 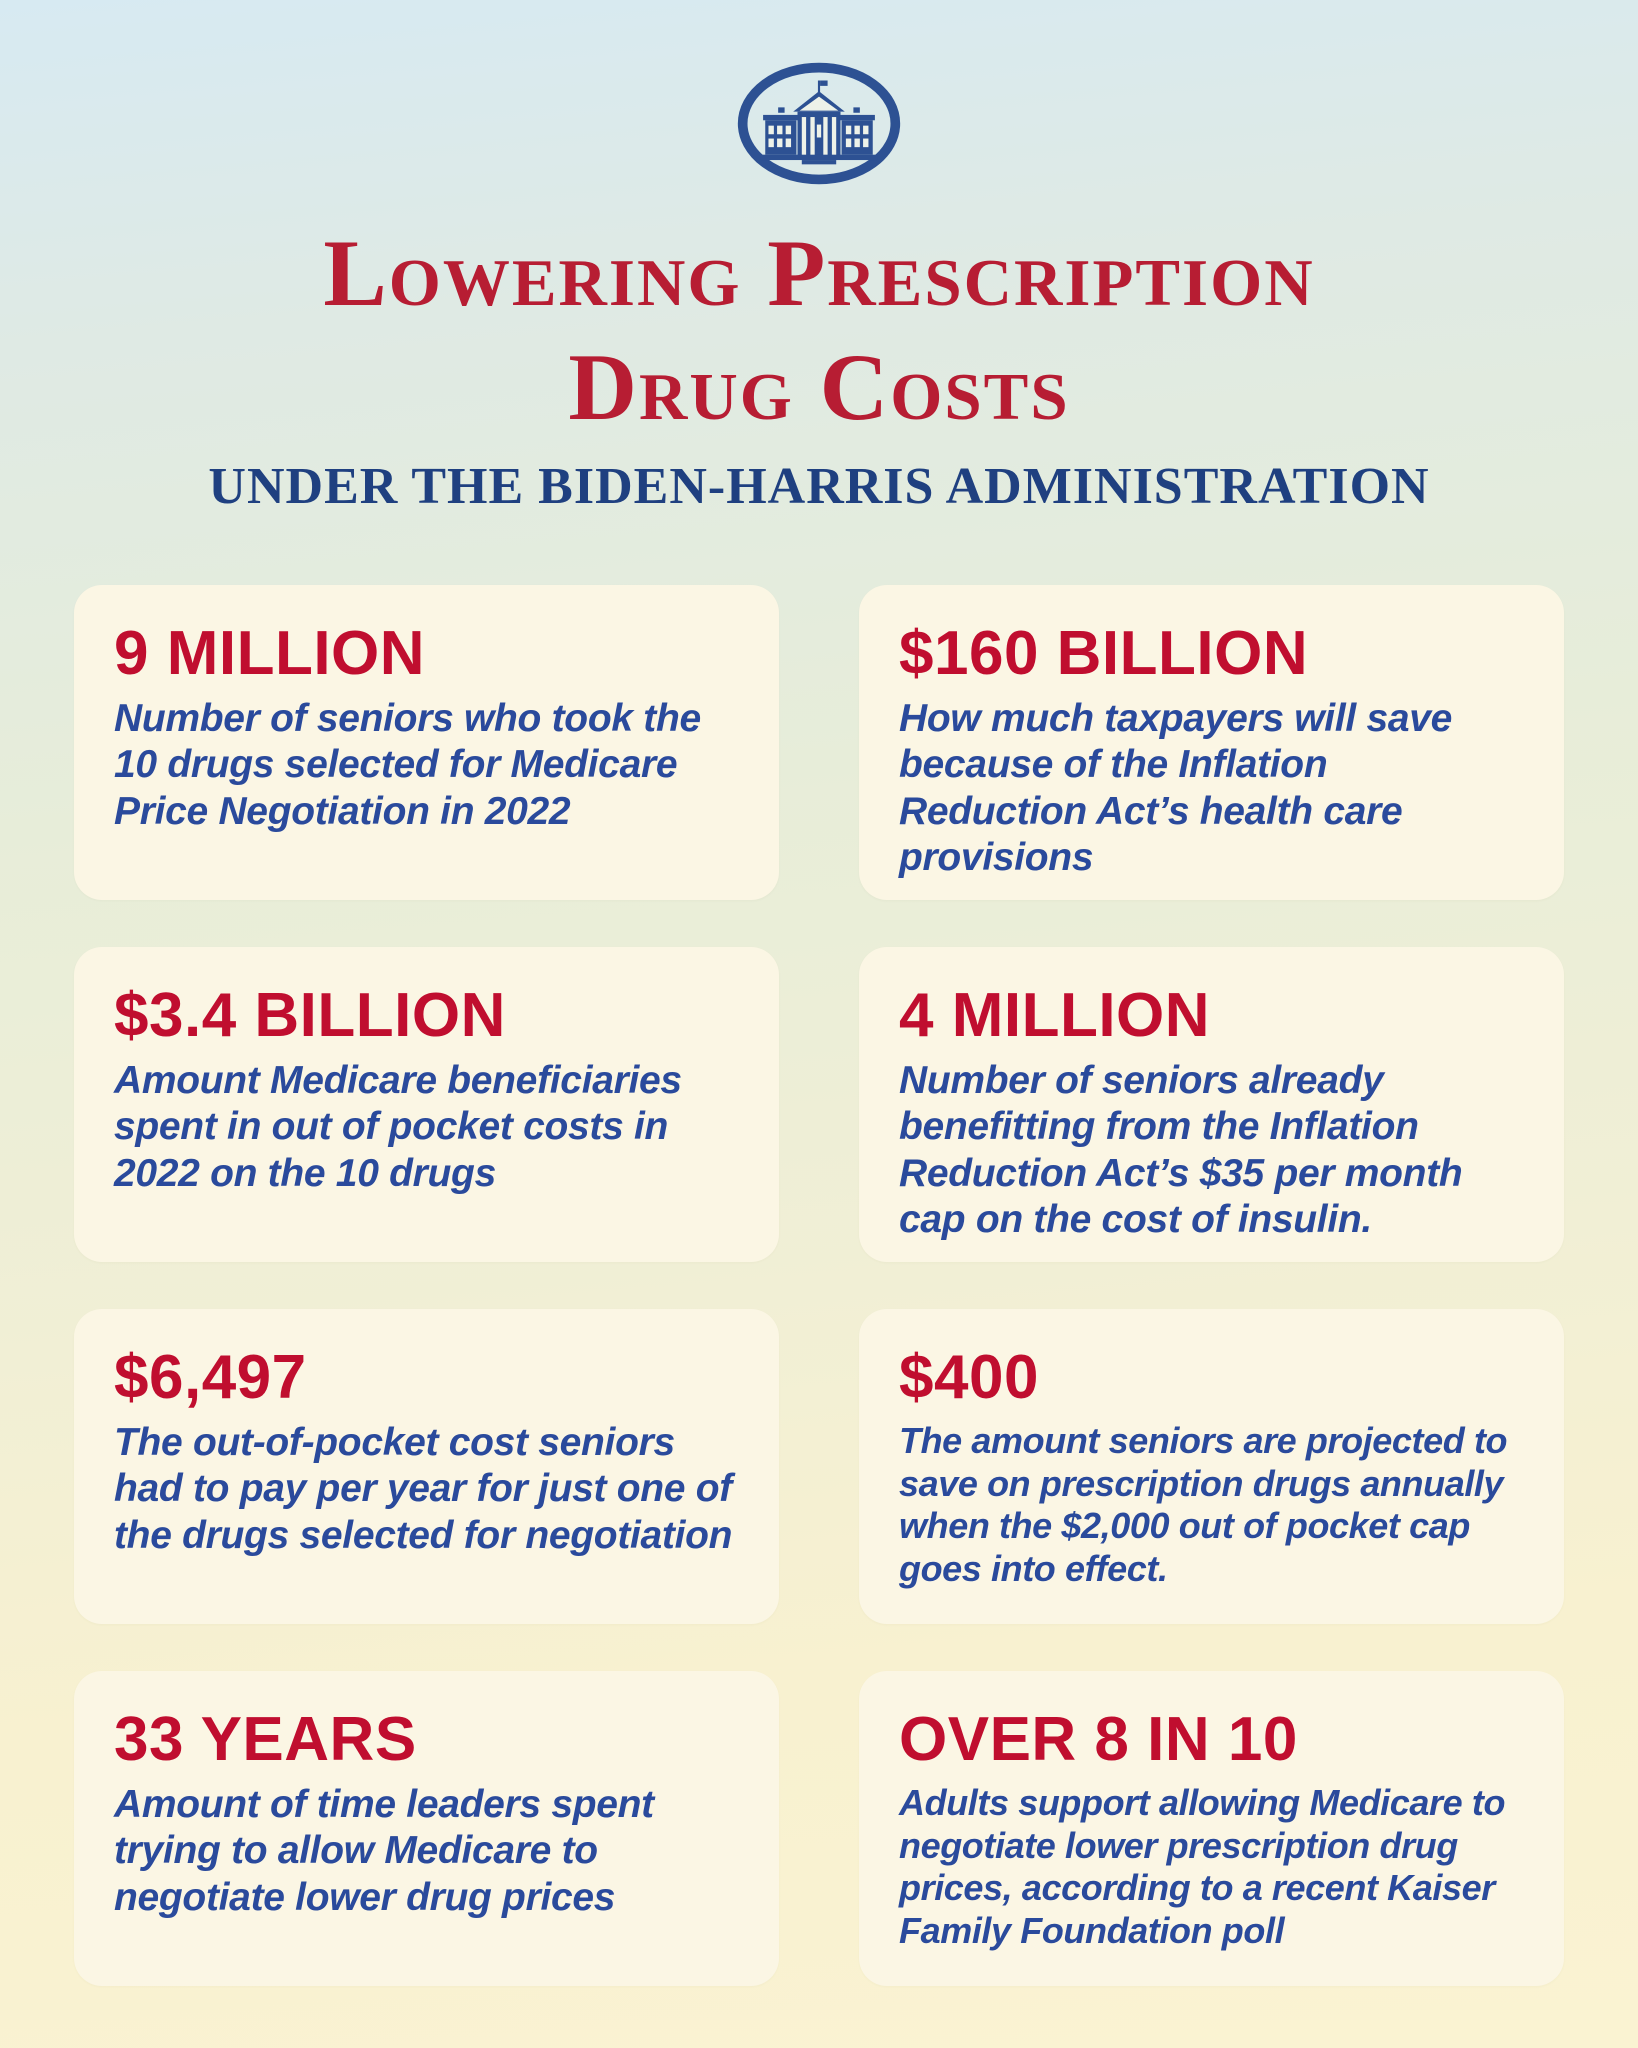 I want to click on stat-value: OVER 8 IN 10, so click(x=1098, y=1739).